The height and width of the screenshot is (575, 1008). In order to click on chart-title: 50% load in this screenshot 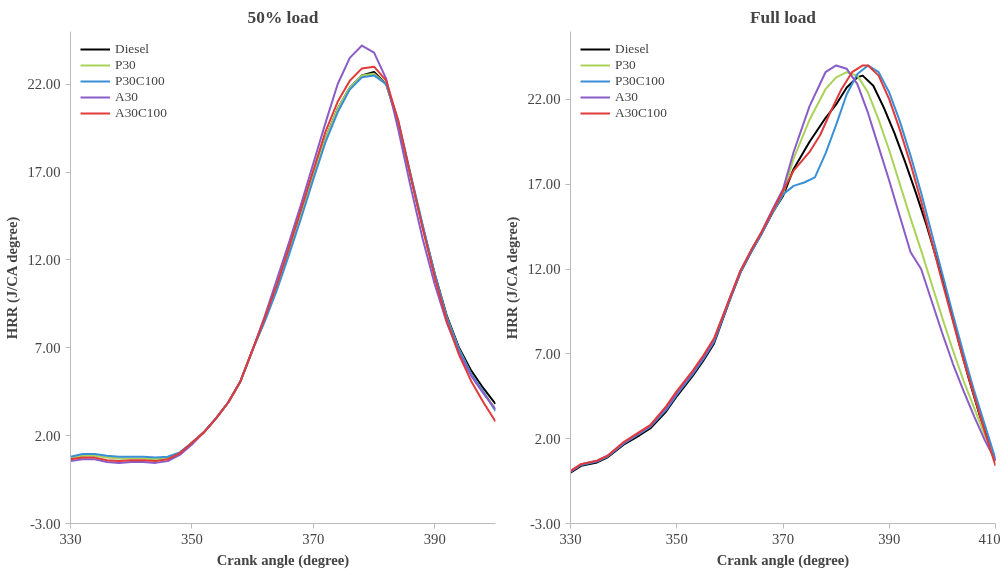, I will do `click(283, 17)`.